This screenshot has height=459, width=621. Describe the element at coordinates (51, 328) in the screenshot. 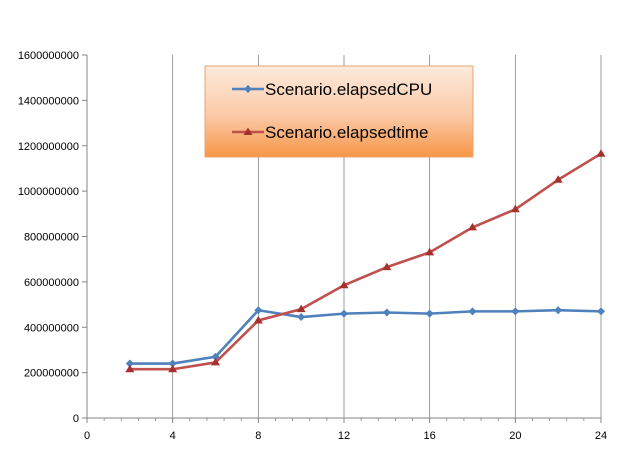

I see `y-tick-label: 400000000` at that location.